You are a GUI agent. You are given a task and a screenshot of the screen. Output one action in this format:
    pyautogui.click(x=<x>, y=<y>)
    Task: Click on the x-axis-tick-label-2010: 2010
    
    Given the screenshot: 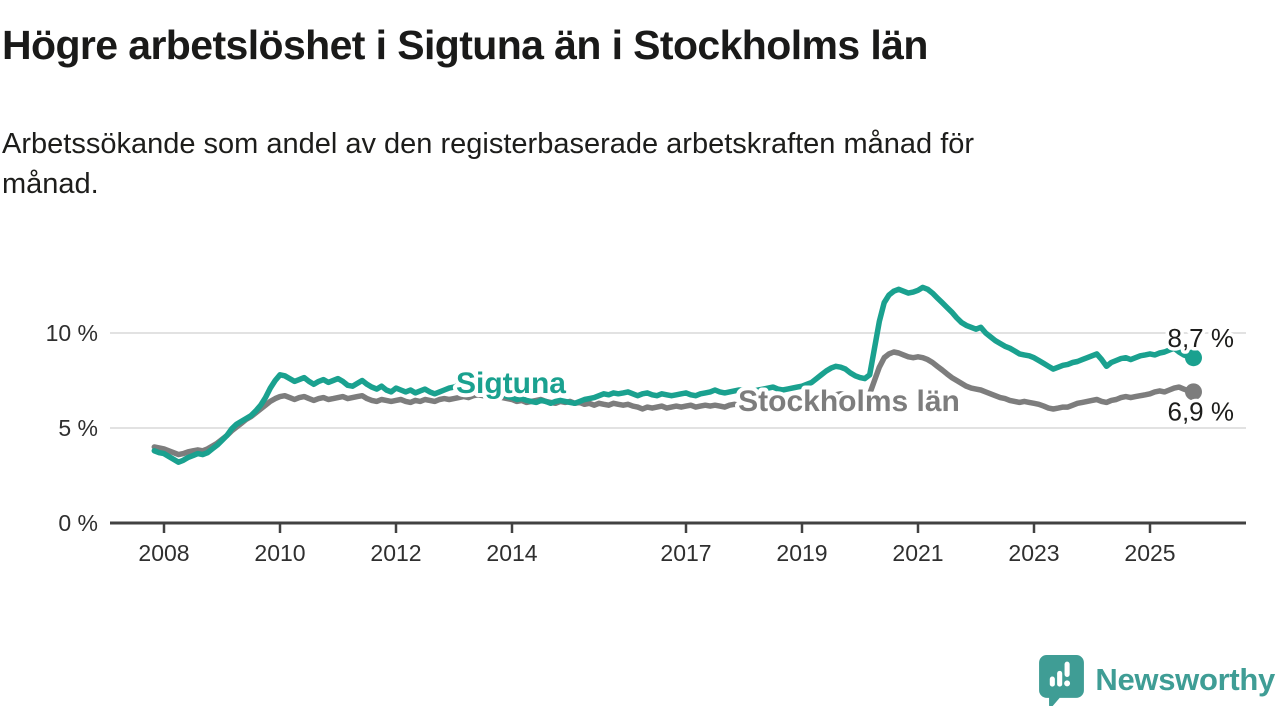 What is the action you would take?
    pyautogui.click(x=279, y=553)
    